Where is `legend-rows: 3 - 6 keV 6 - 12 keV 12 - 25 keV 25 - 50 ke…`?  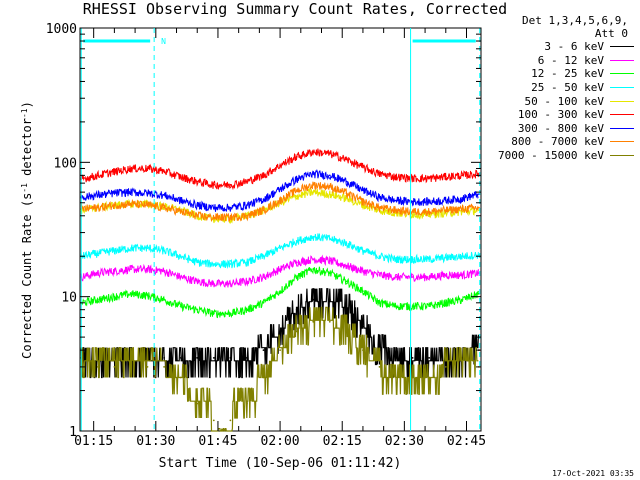 legend-rows: 3 - 6 keV 6 - 12 keV 12 - 25 keV 25 - 50 ke… is located at coordinates (559, 101).